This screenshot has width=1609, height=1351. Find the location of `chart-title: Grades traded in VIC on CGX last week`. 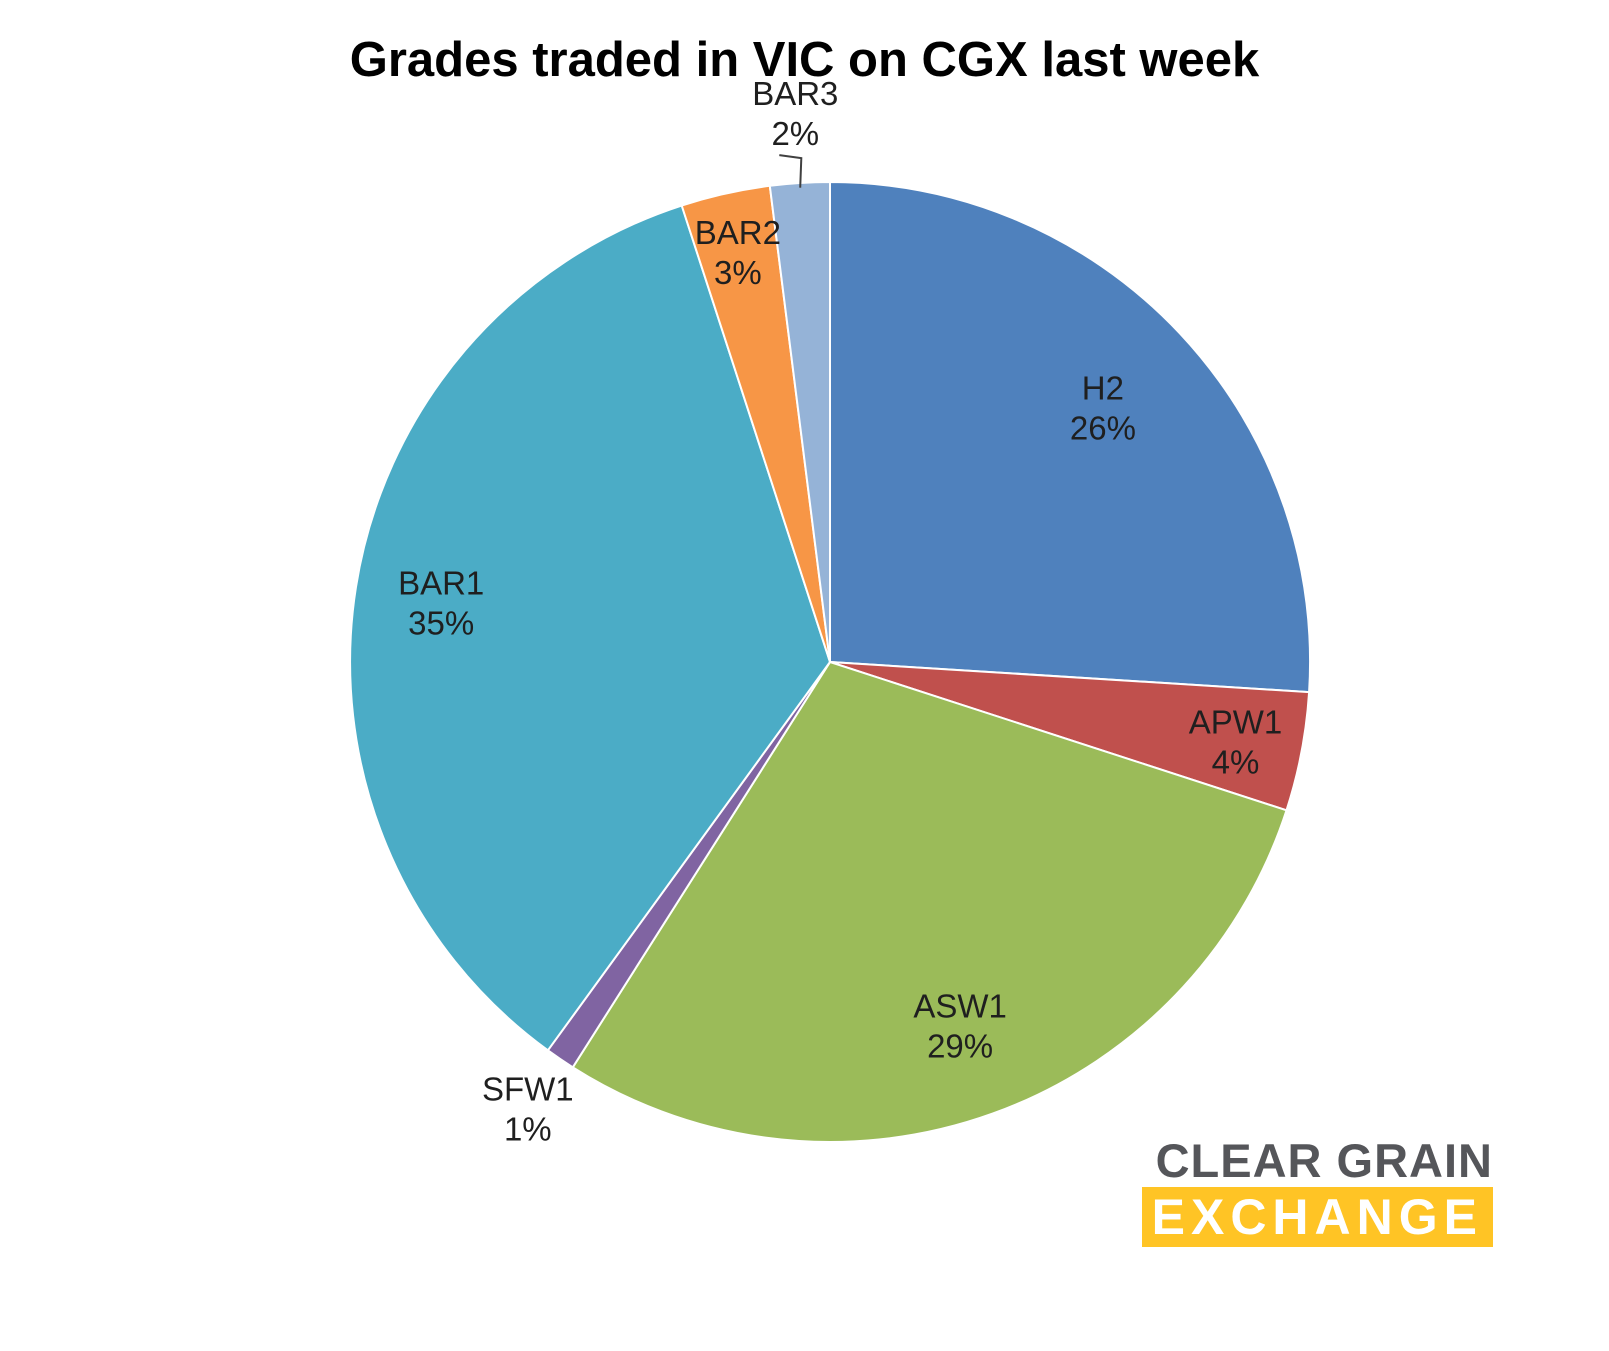

chart-title: Grades traded in VIC on CGX last week is located at coordinates (804, 60).